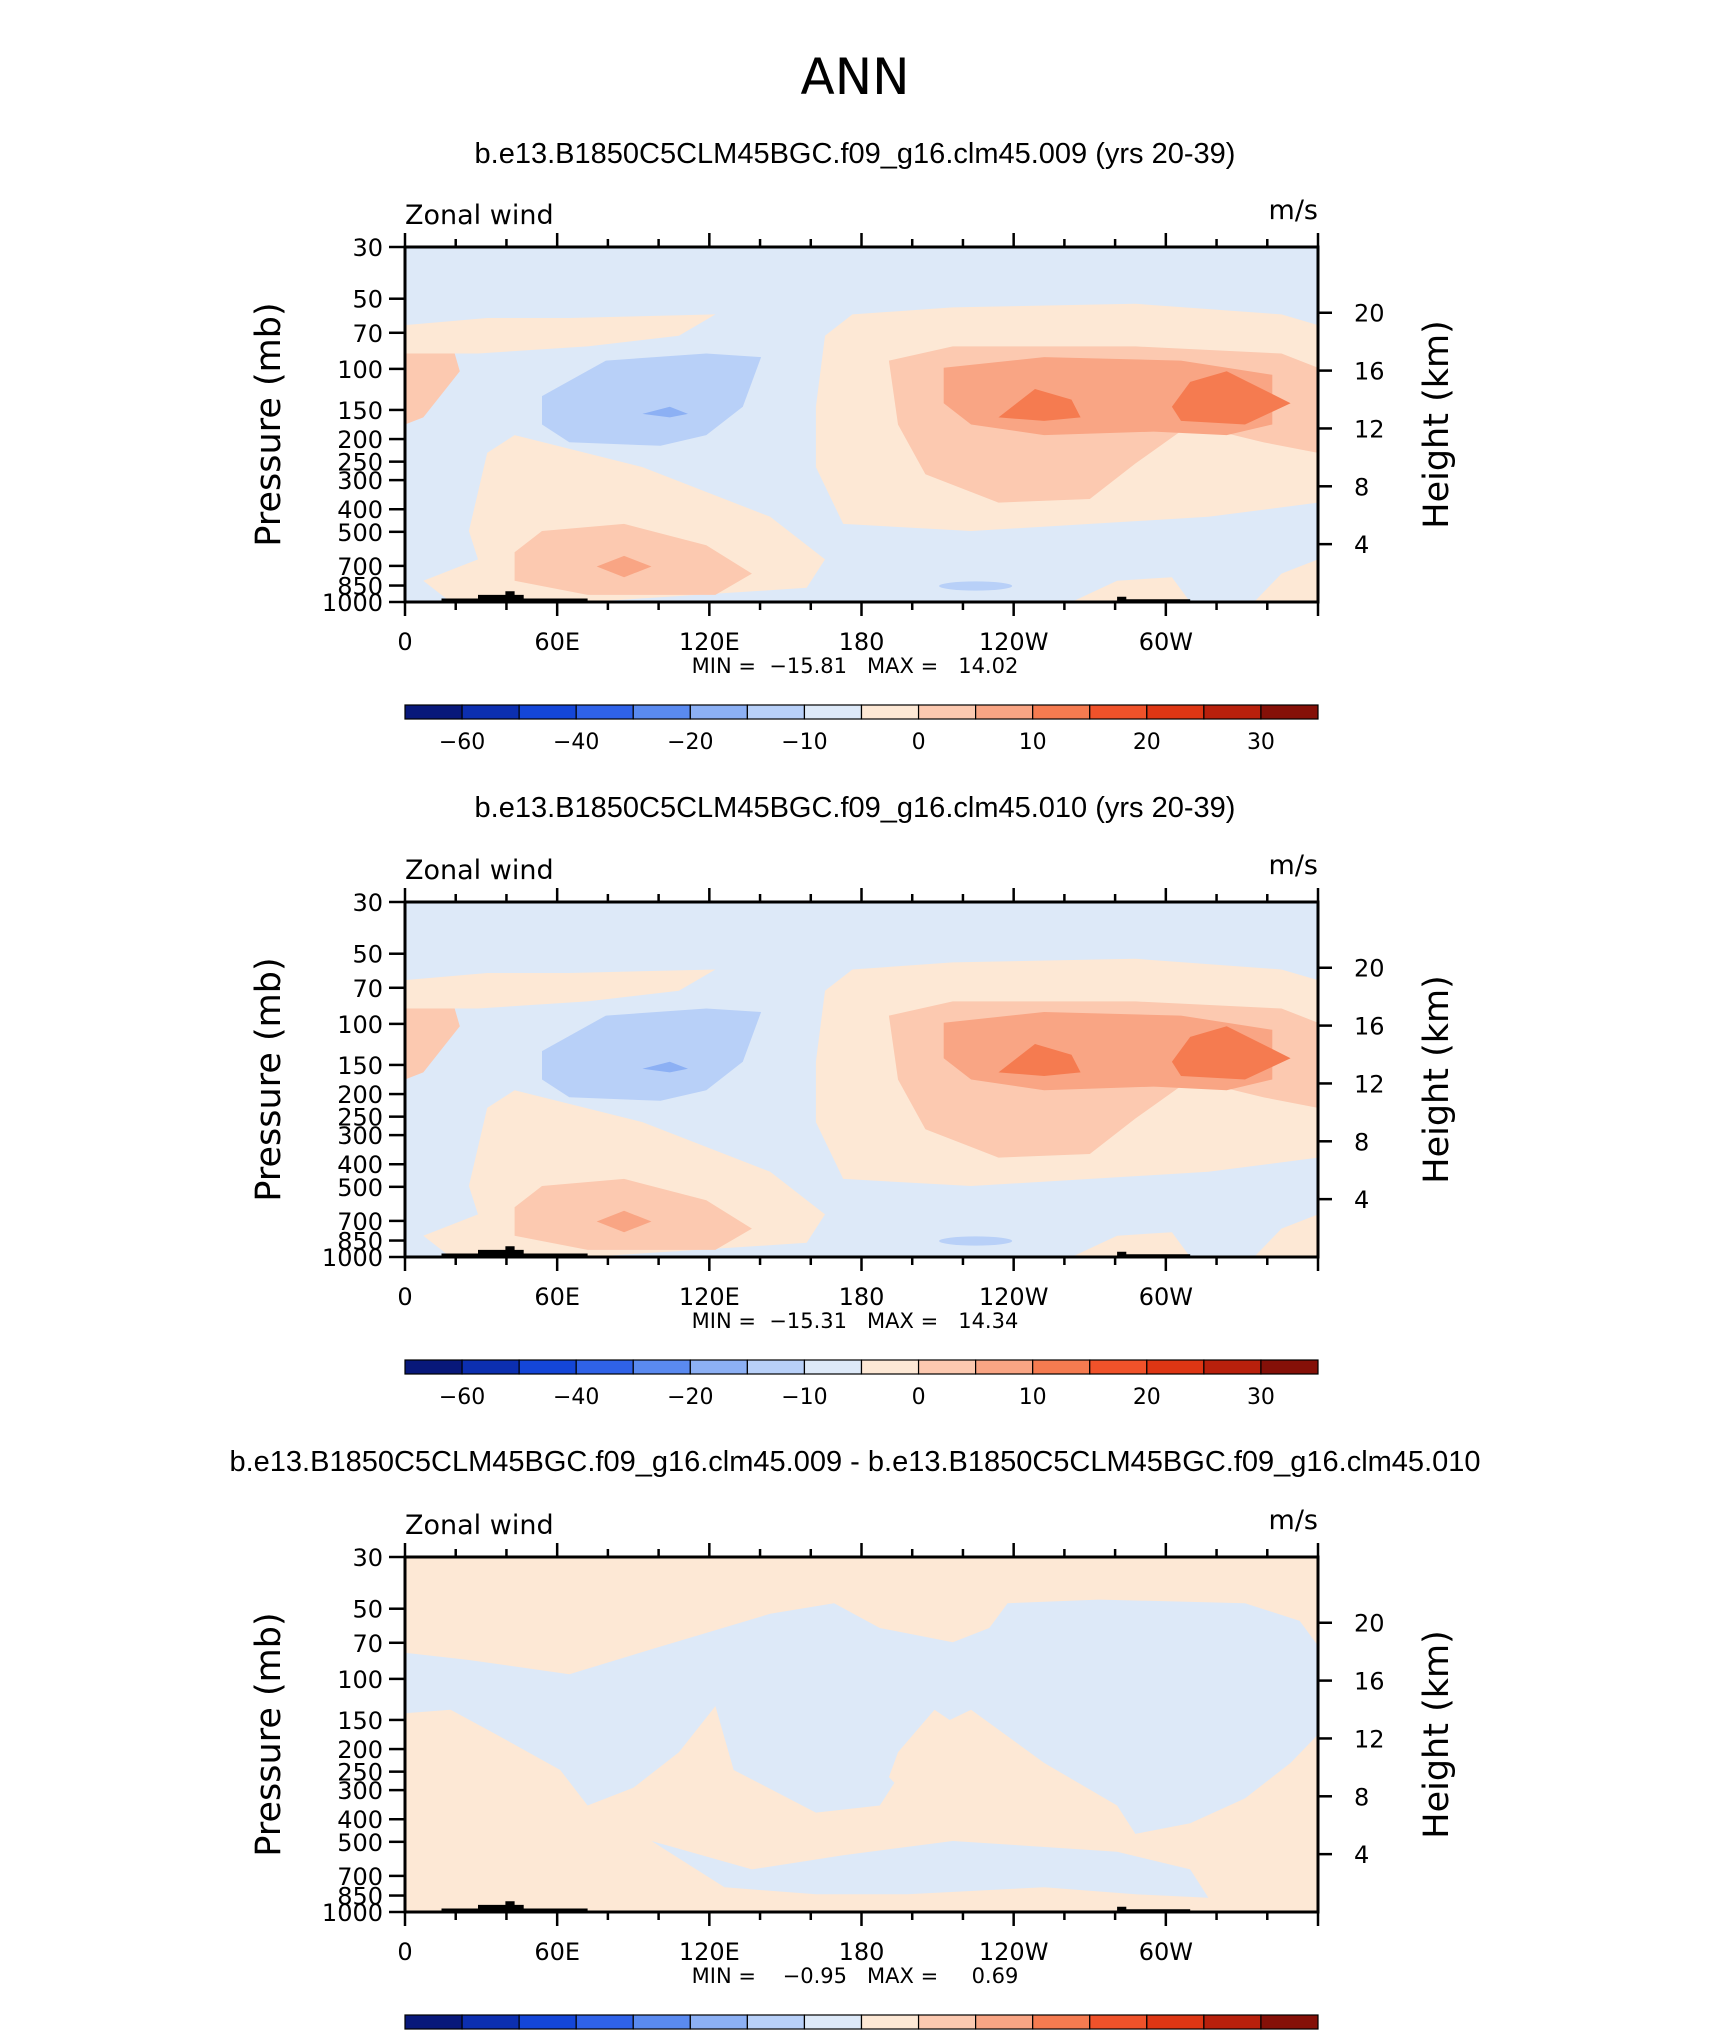 This screenshot has height=2038, width=1710. I want to click on page-title: ANN, so click(854, 77).